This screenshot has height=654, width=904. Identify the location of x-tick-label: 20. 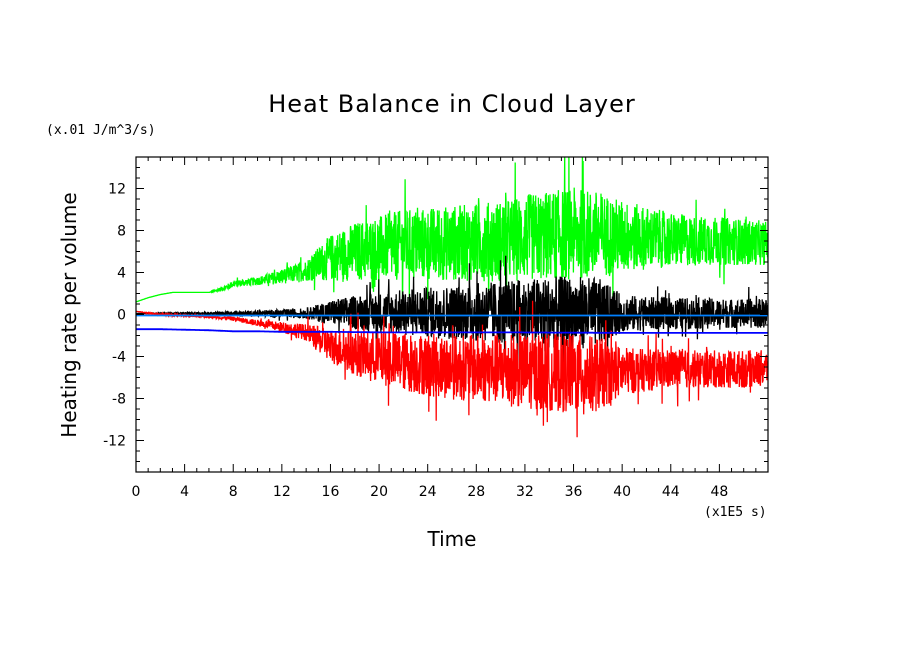
(379, 492).